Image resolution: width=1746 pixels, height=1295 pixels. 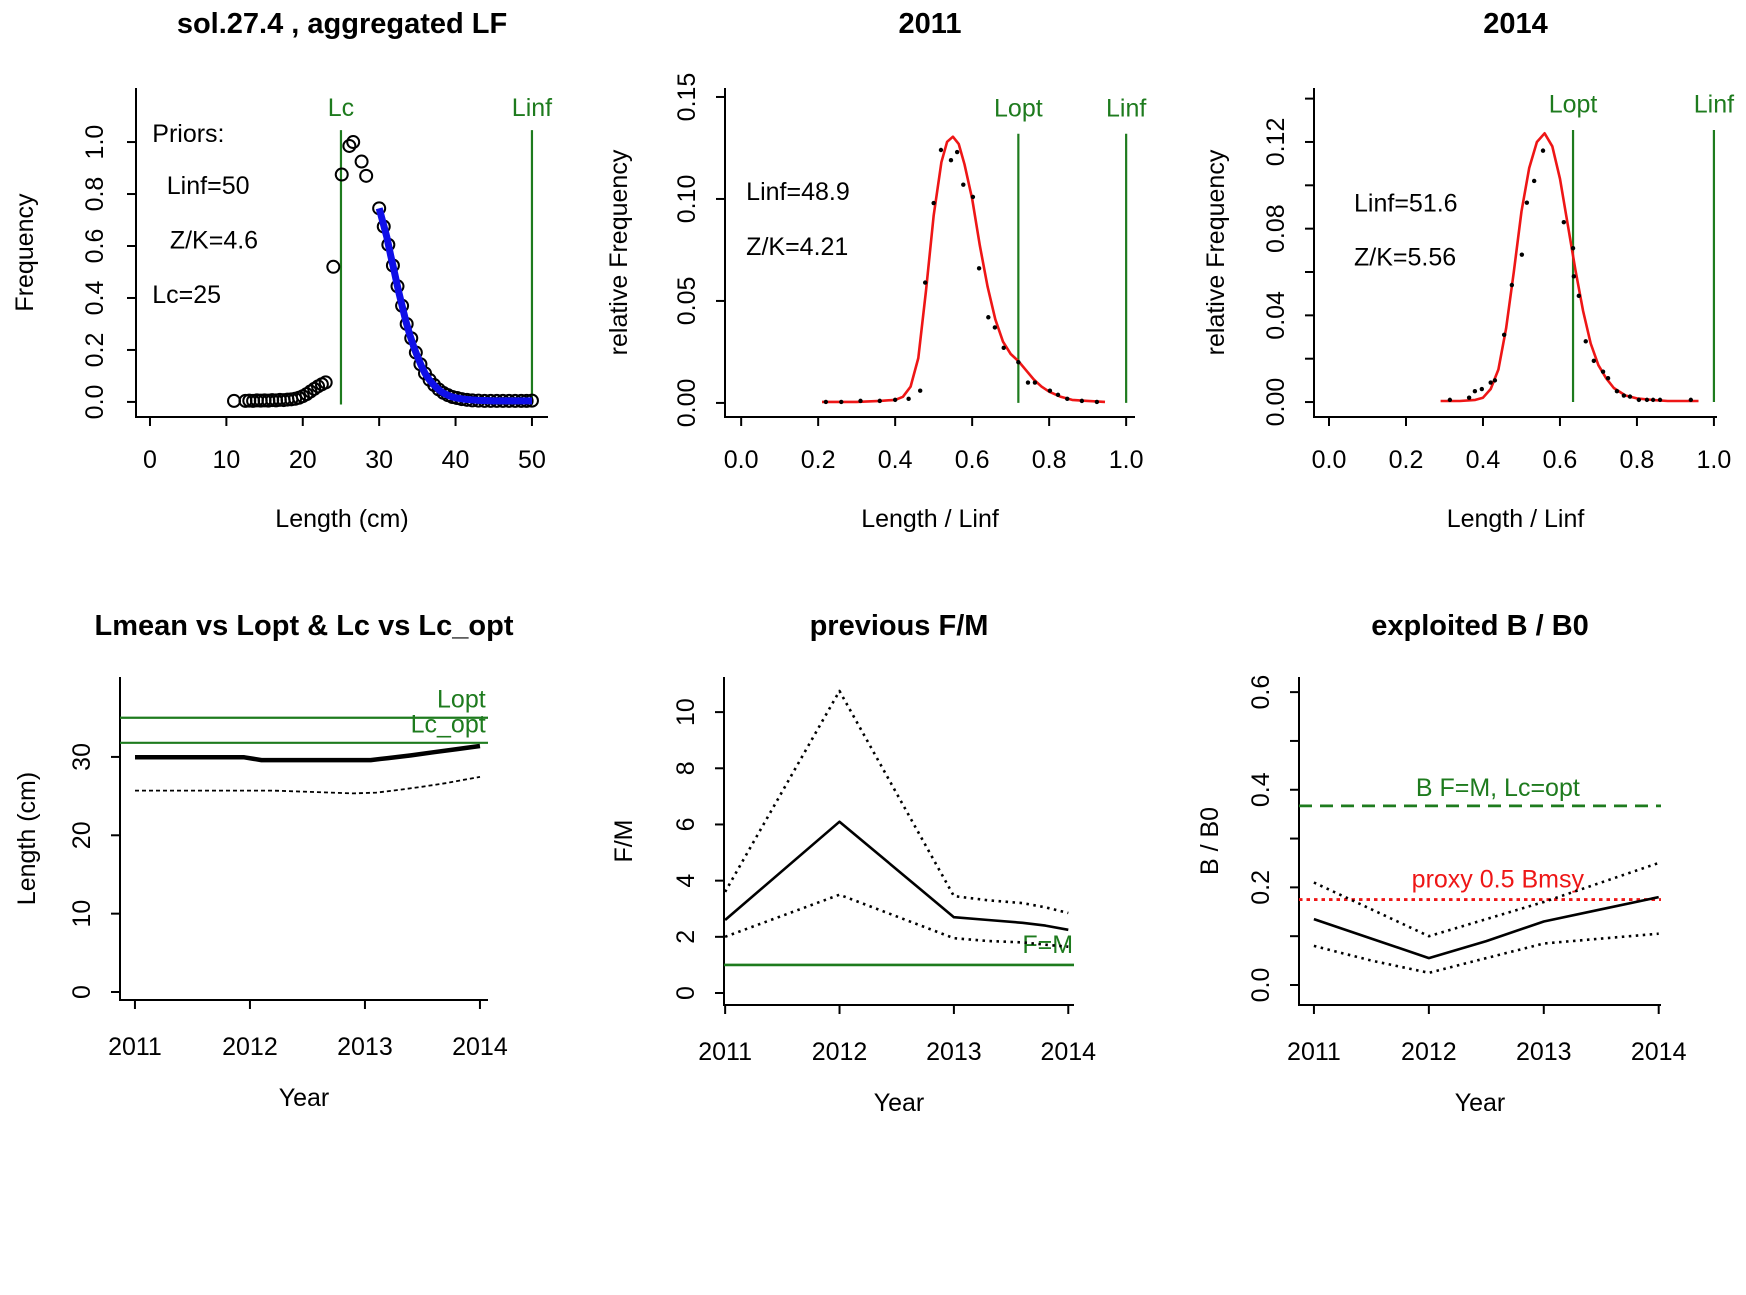 I want to click on series-b-upper-ci, so click(x=1486, y=899).